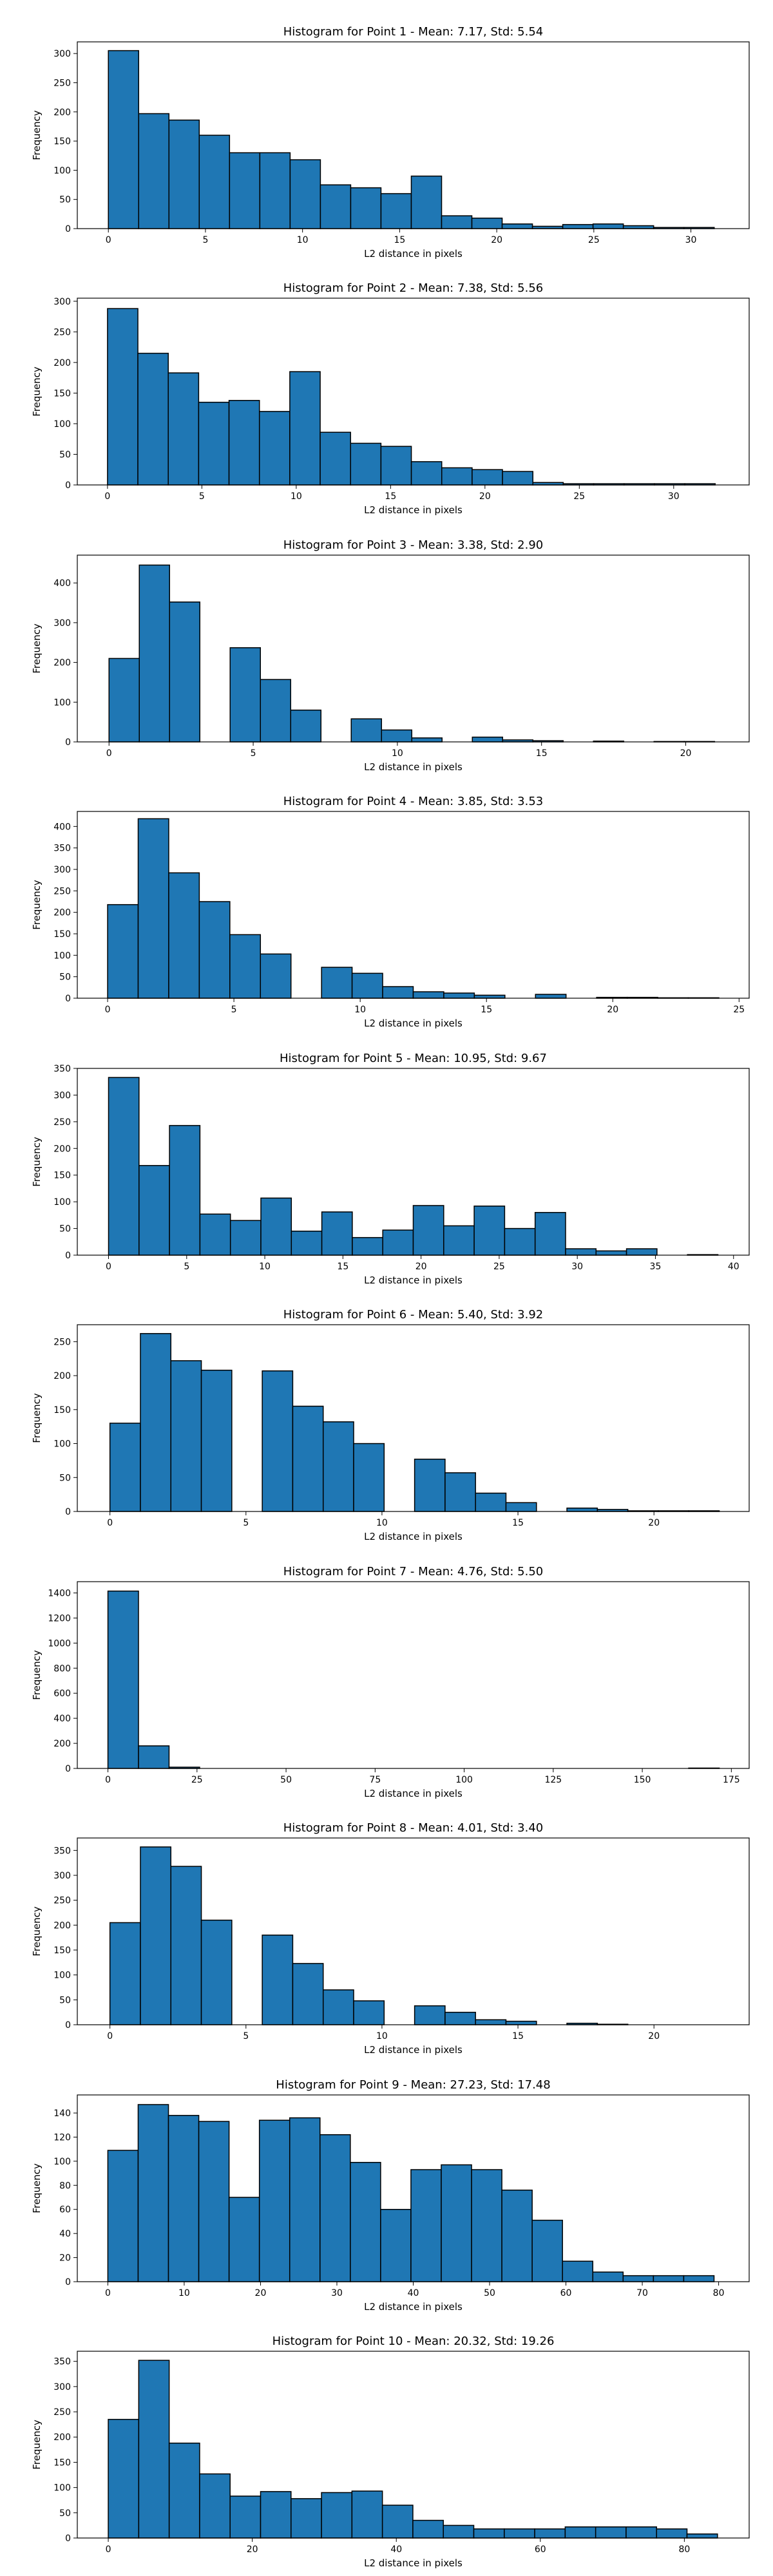 This screenshot has height=2576, width=773. Describe the element at coordinates (642, 1780) in the screenshot. I see `x-tick-label: 150` at that location.